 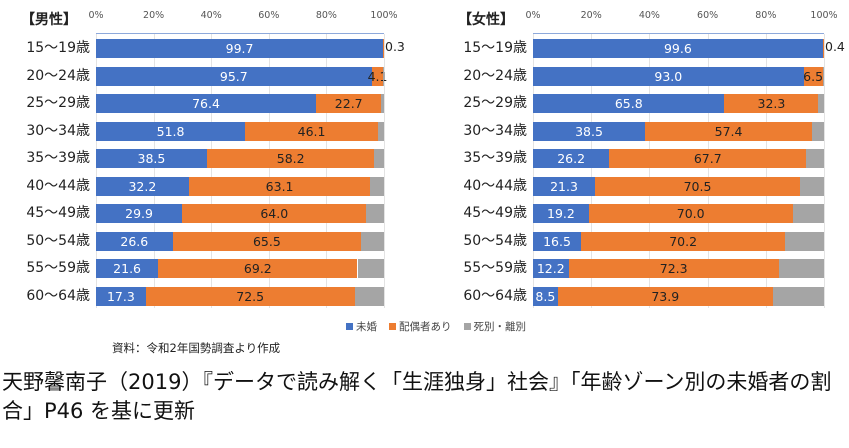 What do you see at coordinates (242, 76) in the screenshot?
I see `bar-row: 95.7 4.1` at bounding box center [242, 76].